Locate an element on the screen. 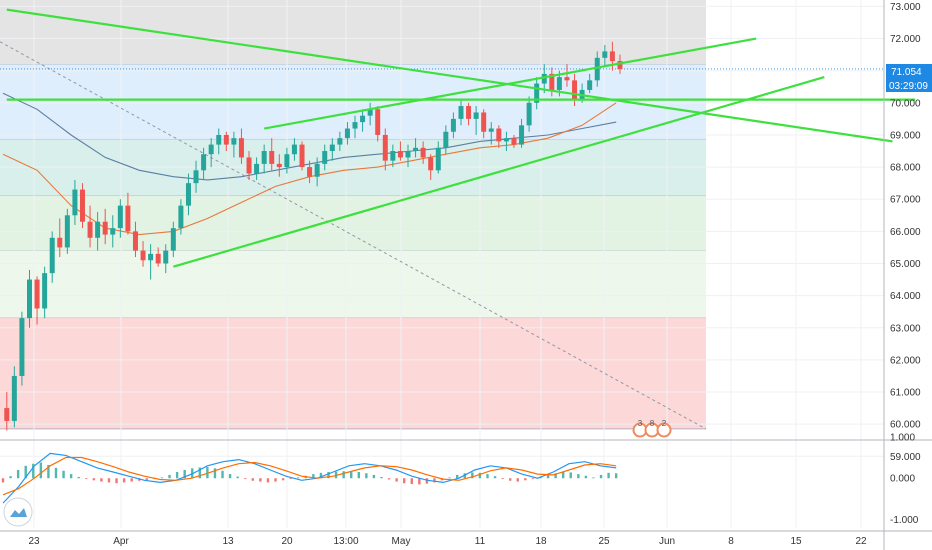 This screenshot has height=550, width=932. x-tick-label: May is located at coordinates (401, 541).